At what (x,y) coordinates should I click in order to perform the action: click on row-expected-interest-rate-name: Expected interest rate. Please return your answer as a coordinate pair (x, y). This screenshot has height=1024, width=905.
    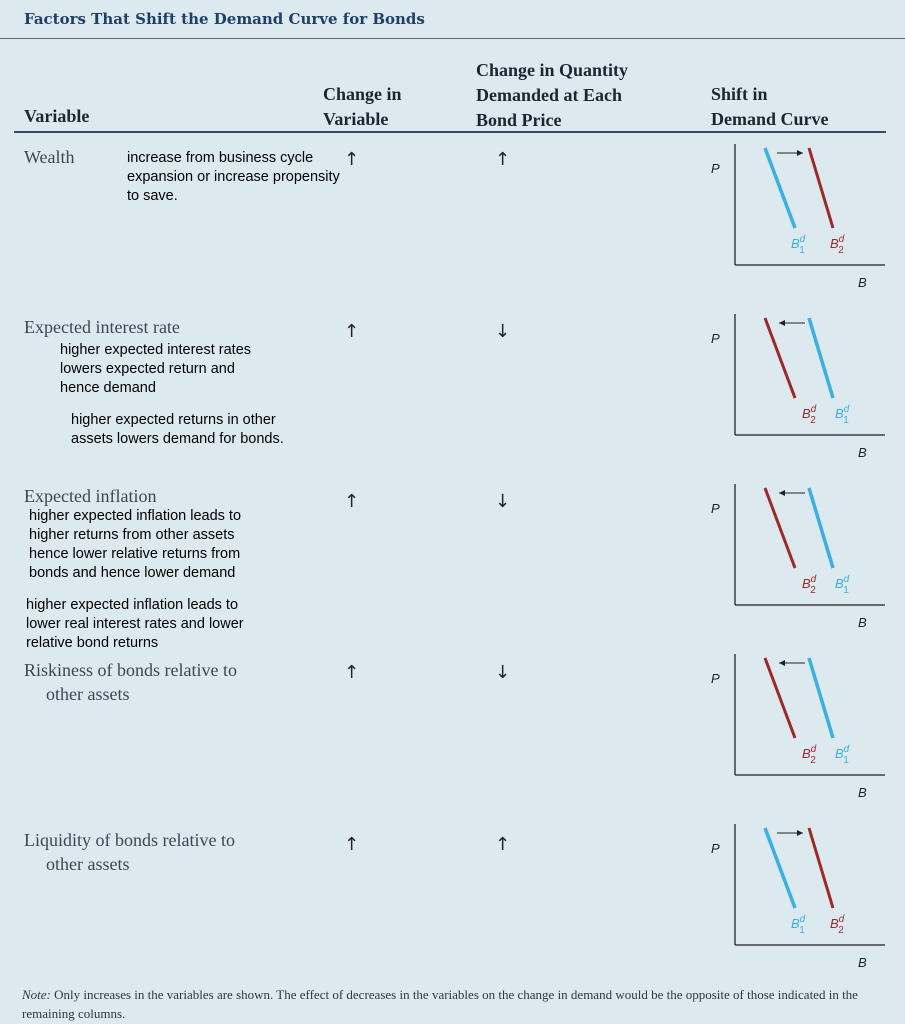
    Looking at the image, I should click on (102, 327).